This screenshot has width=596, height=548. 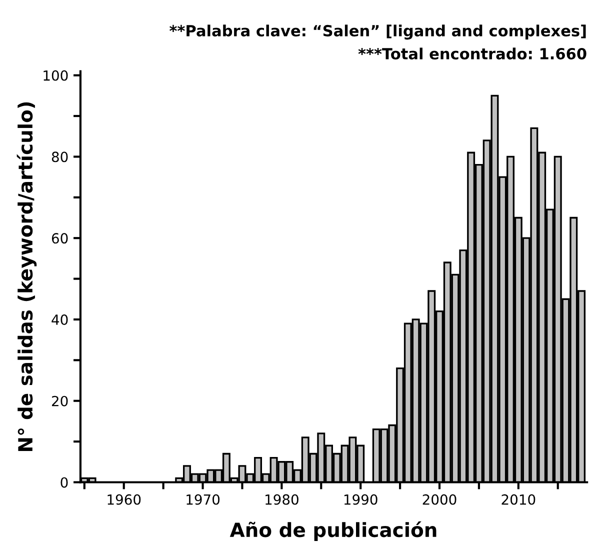 What do you see at coordinates (60, 157) in the screenshot?
I see `y-tick-label: 80` at bounding box center [60, 157].